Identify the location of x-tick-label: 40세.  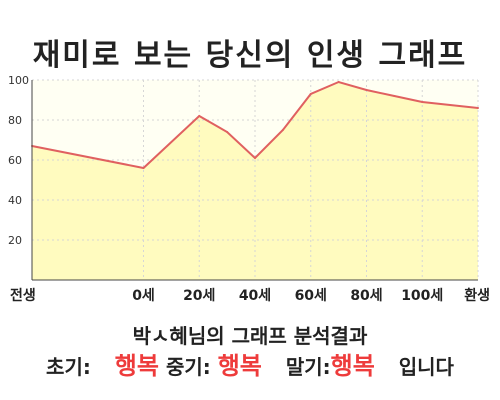
(255, 296).